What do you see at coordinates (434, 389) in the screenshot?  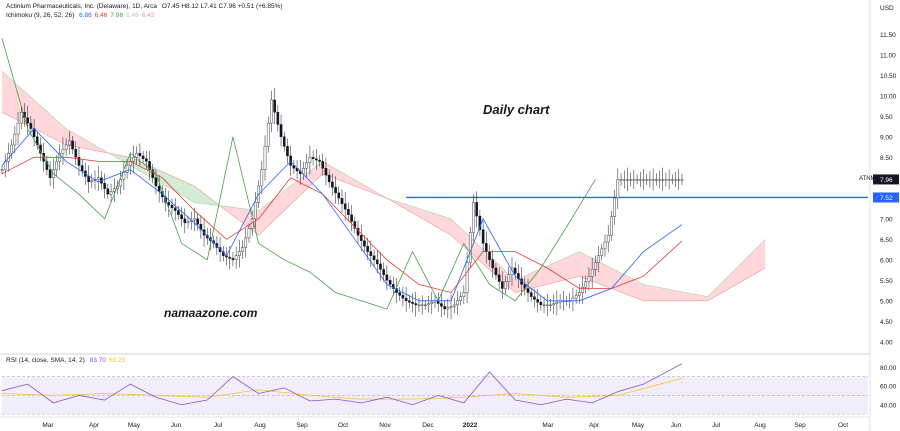 I see `rsi-pane` at bounding box center [434, 389].